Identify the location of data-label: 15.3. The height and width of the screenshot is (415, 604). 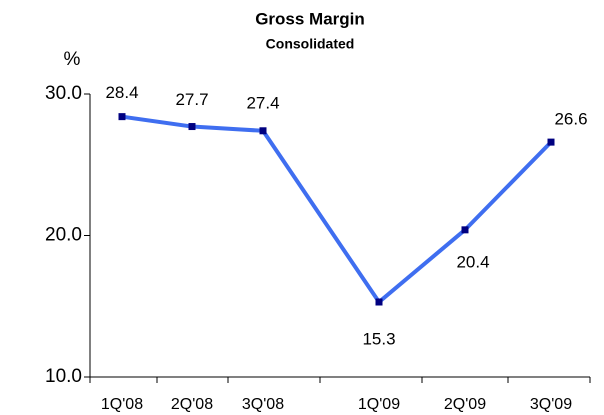
(378, 338).